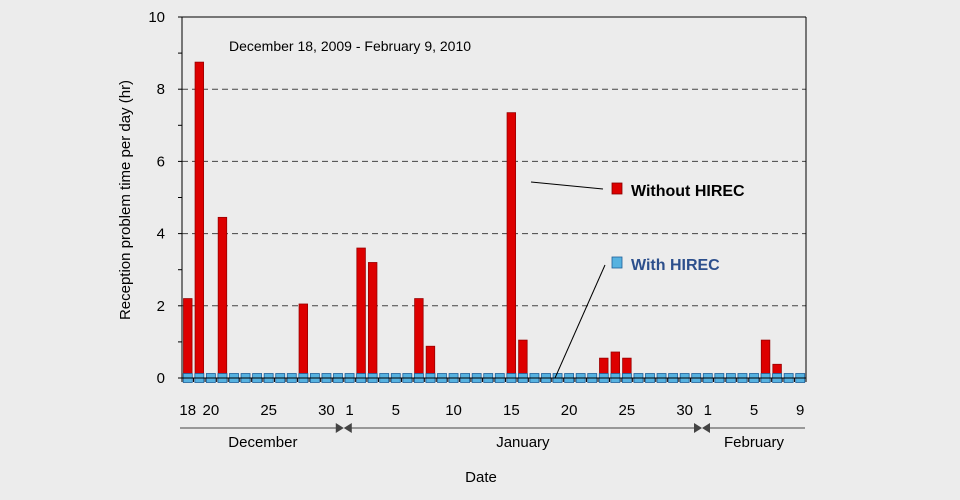  What do you see at coordinates (350, 46) in the screenshot?
I see `chart-title: December 18, 2009 - February 9, 2010` at bounding box center [350, 46].